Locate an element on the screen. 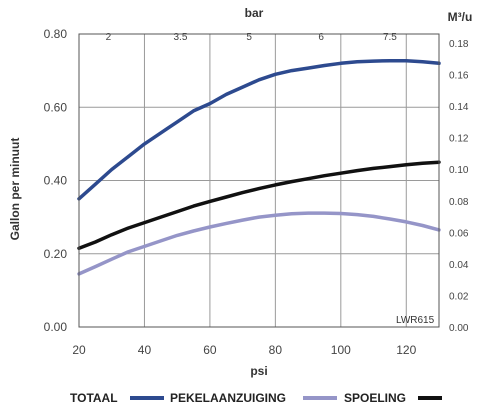  y-tick-label: 0.60 is located at coordinates (56, 107).